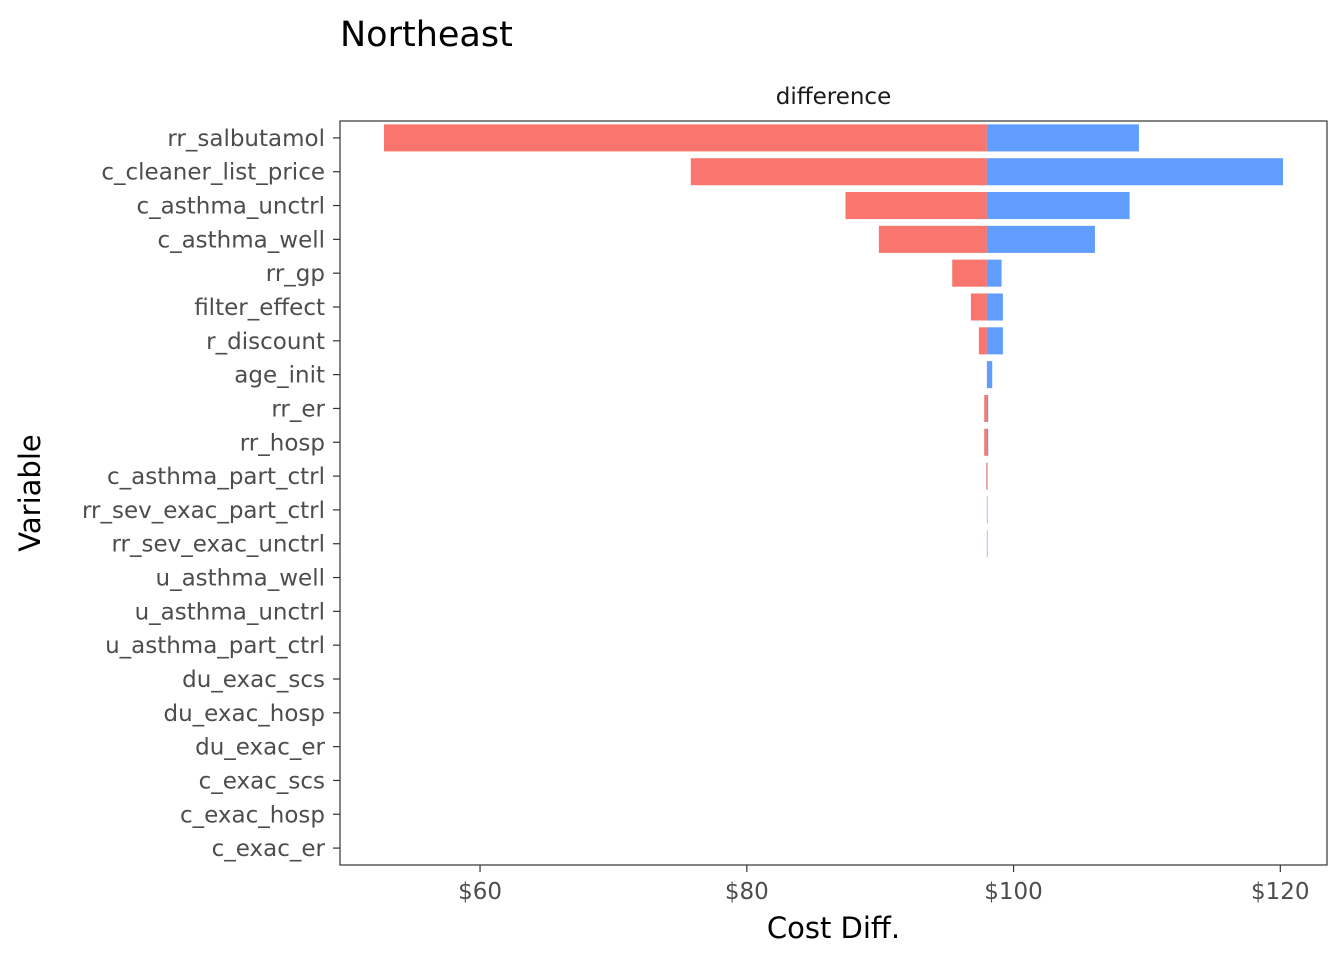 The width and height of the screenshot is (1344, 960). I want to click on y-tick-label-c_asthma_part_ctrl: c_asthma_part_ctrl, so click(216, 477).